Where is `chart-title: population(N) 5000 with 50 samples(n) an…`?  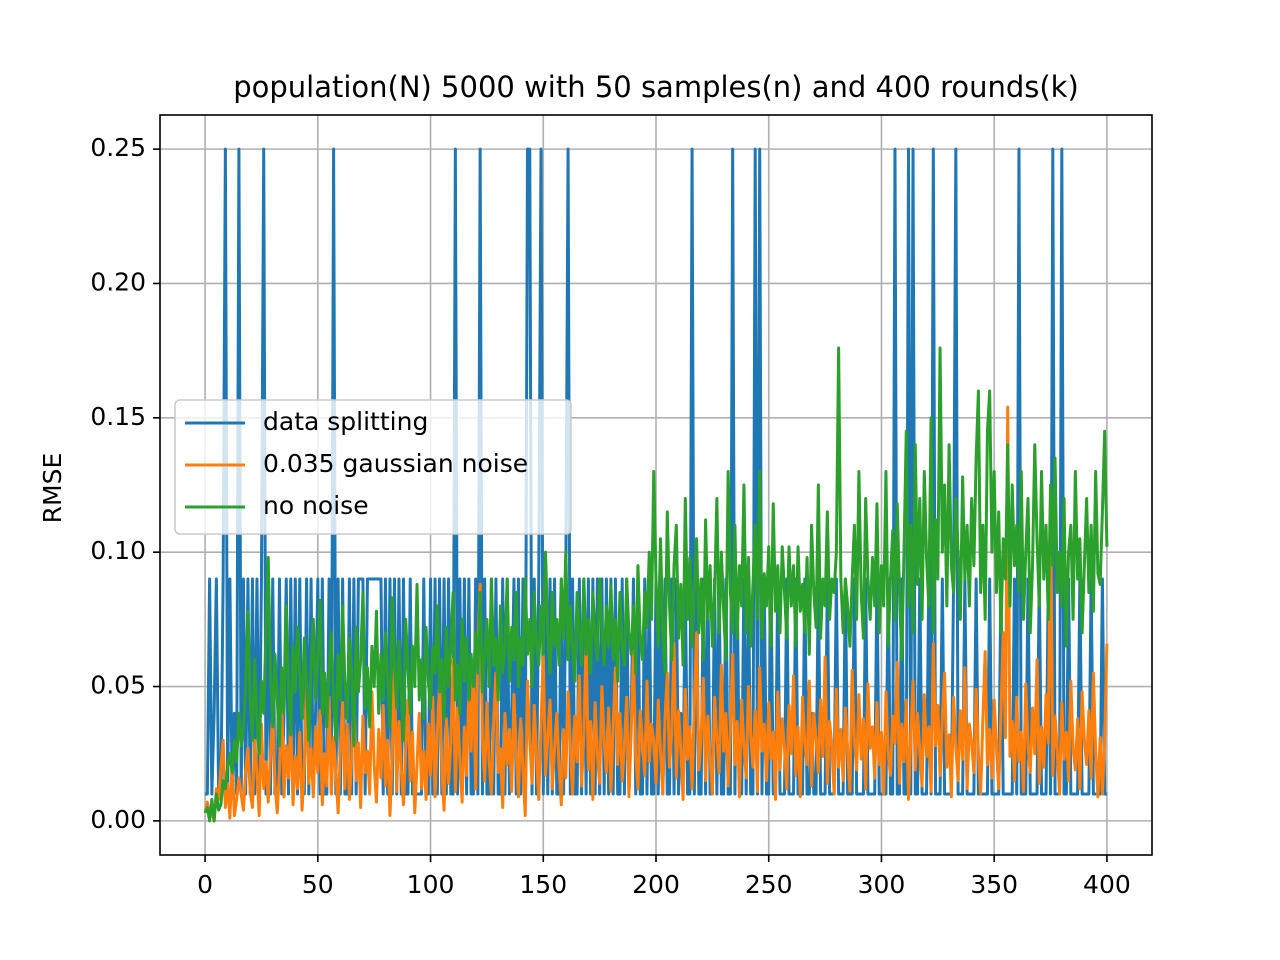 chart-title: population(N) 5000 with 50 samples(n) an… is located at coordinates (656, 87).